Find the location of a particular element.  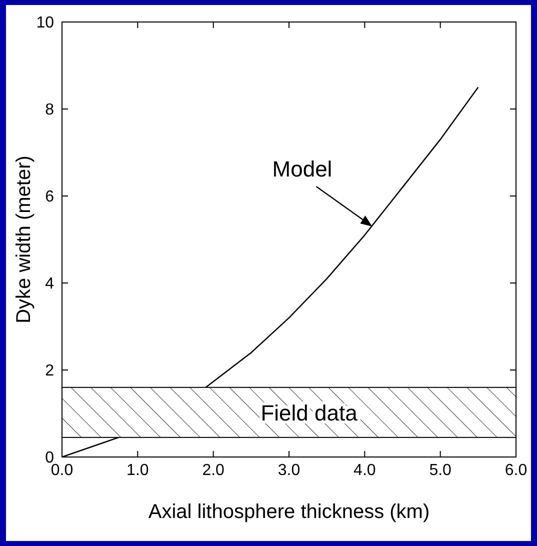

x-tick-label: 0.0 is located at coordinates (62, 470).